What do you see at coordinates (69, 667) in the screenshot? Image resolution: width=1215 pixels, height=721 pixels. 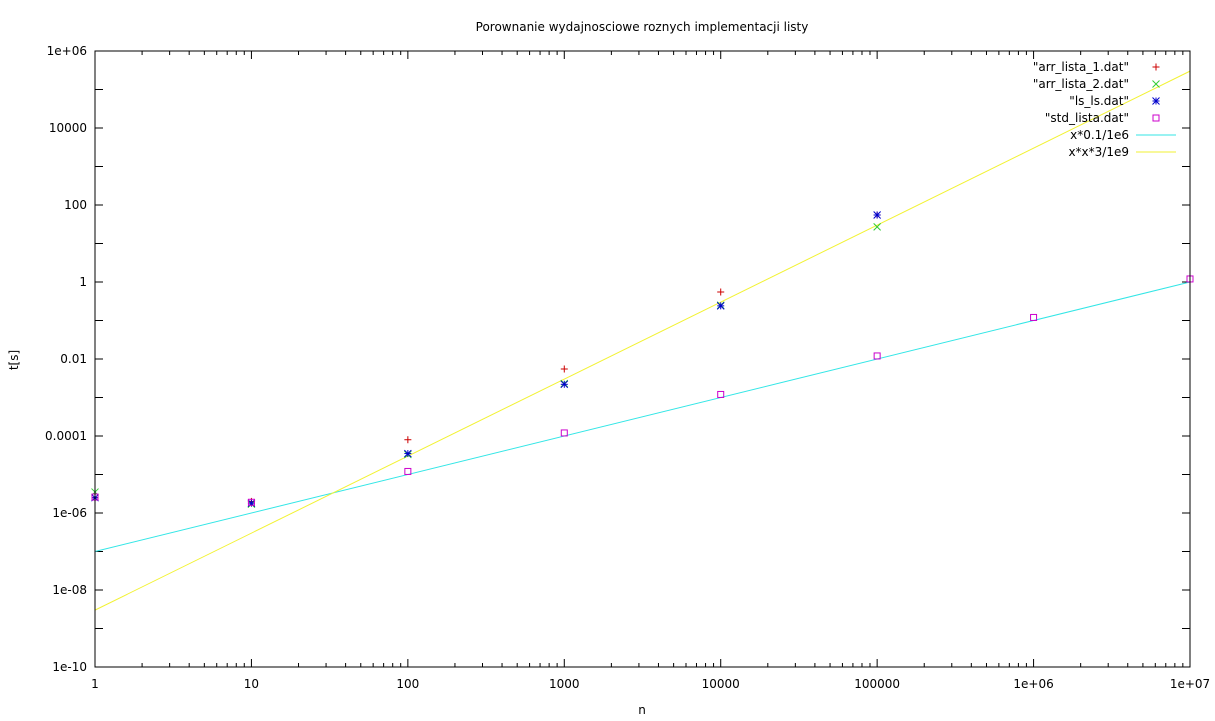 I see `y-tick-label: 1e-10` at bounding box center [69, 667].